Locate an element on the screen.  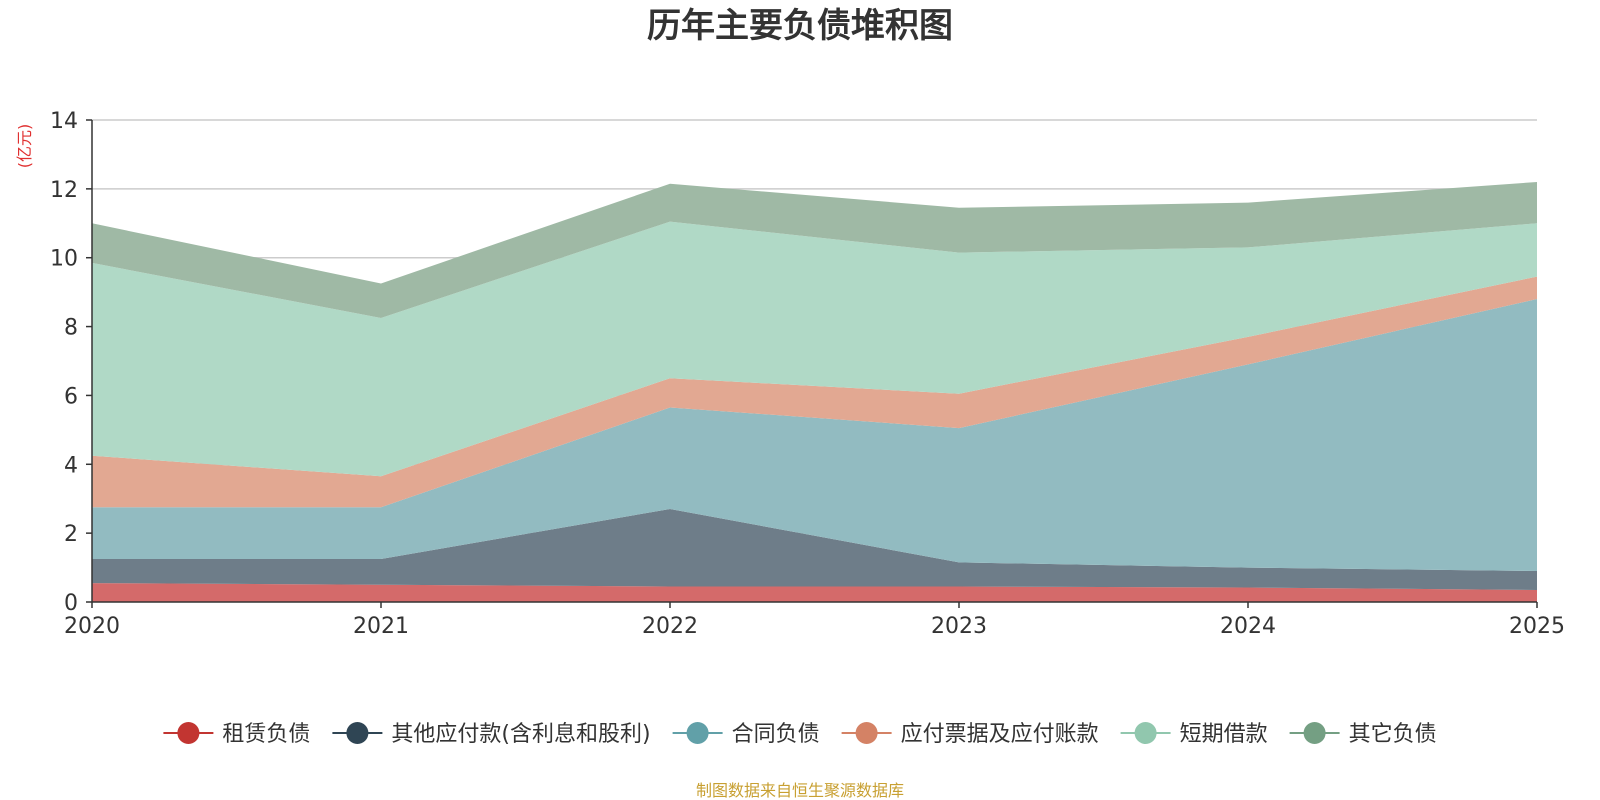
legend-label: 短期借款 is located at coordinates (1224, 734).